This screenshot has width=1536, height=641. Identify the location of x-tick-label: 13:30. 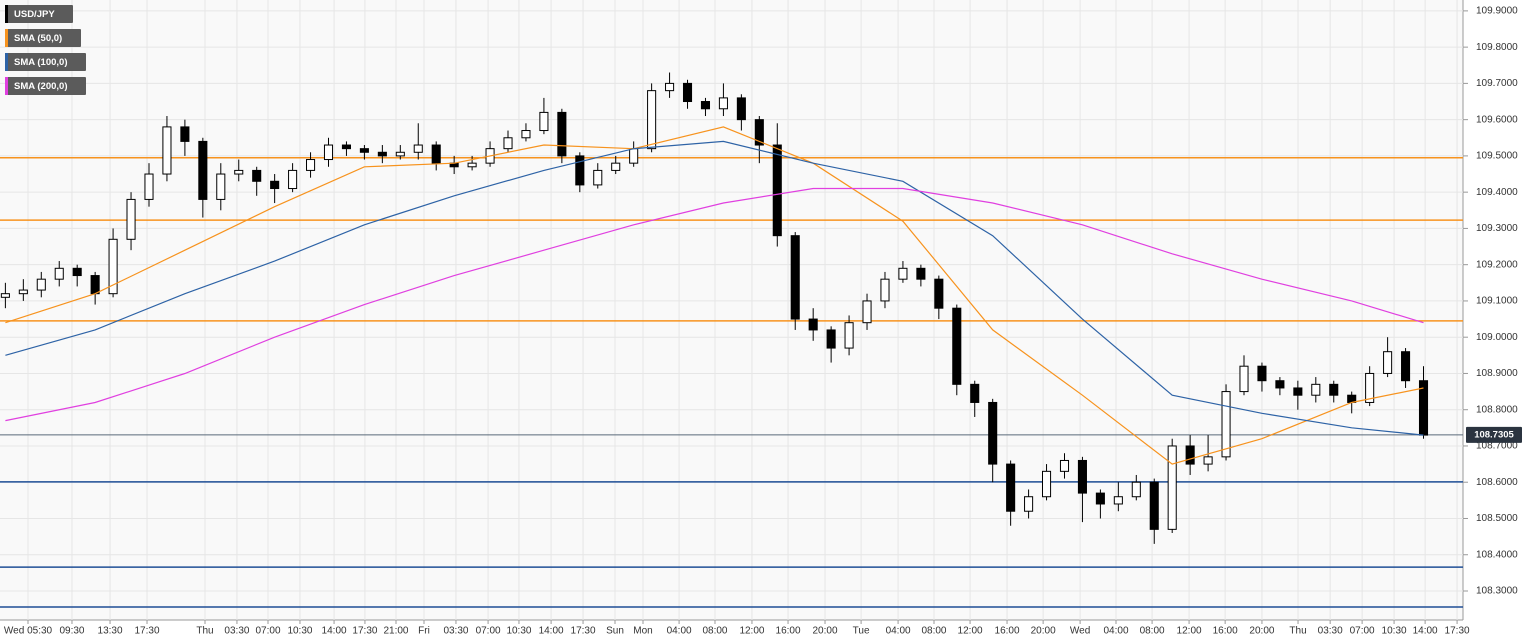
(110, 631).